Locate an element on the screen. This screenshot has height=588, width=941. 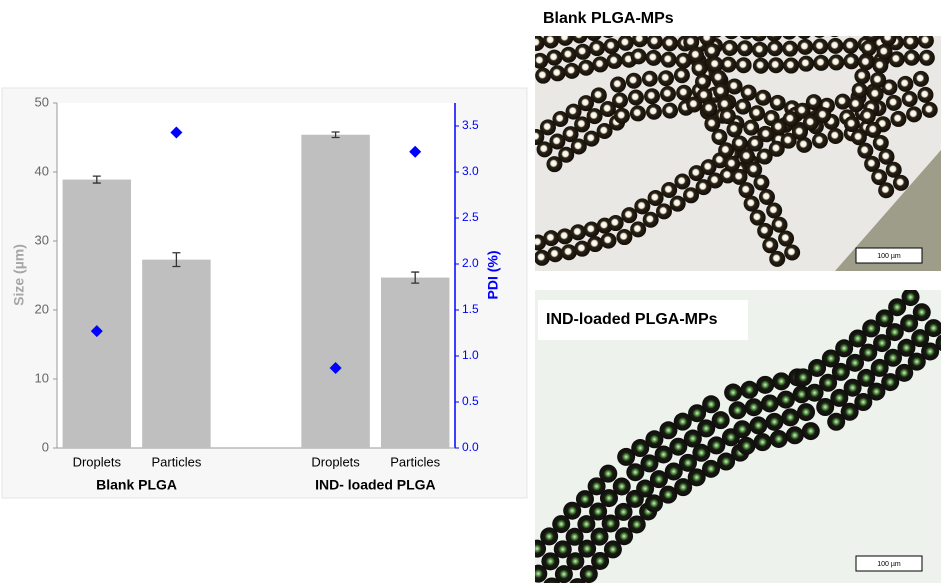
group-label: IND- loaded PLGA is located at coordinates (375, 485).